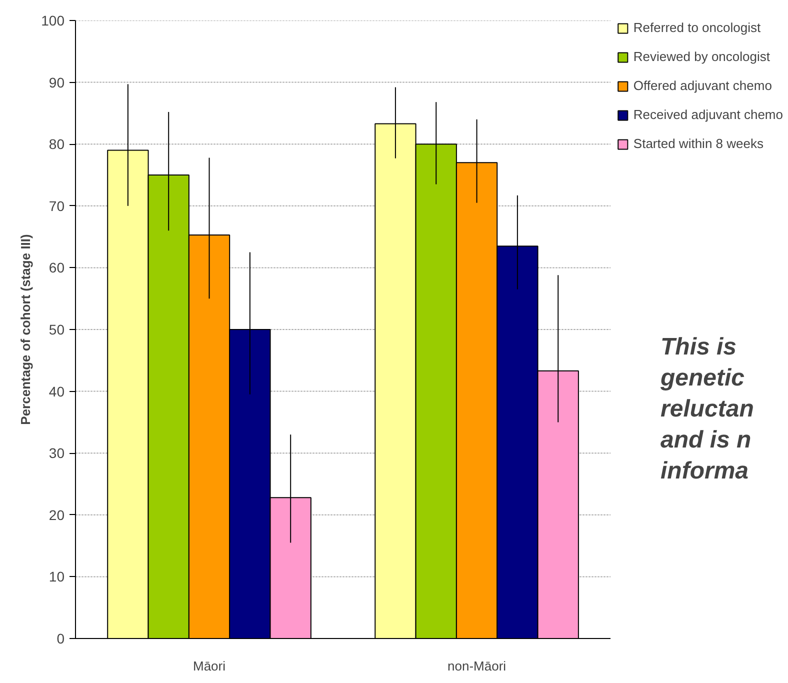 The image size is (788, 683). Describe the element at coordinates (702, 85) in the screenshot. I see `legend-label: Offered adjuvant chemo` at that location.